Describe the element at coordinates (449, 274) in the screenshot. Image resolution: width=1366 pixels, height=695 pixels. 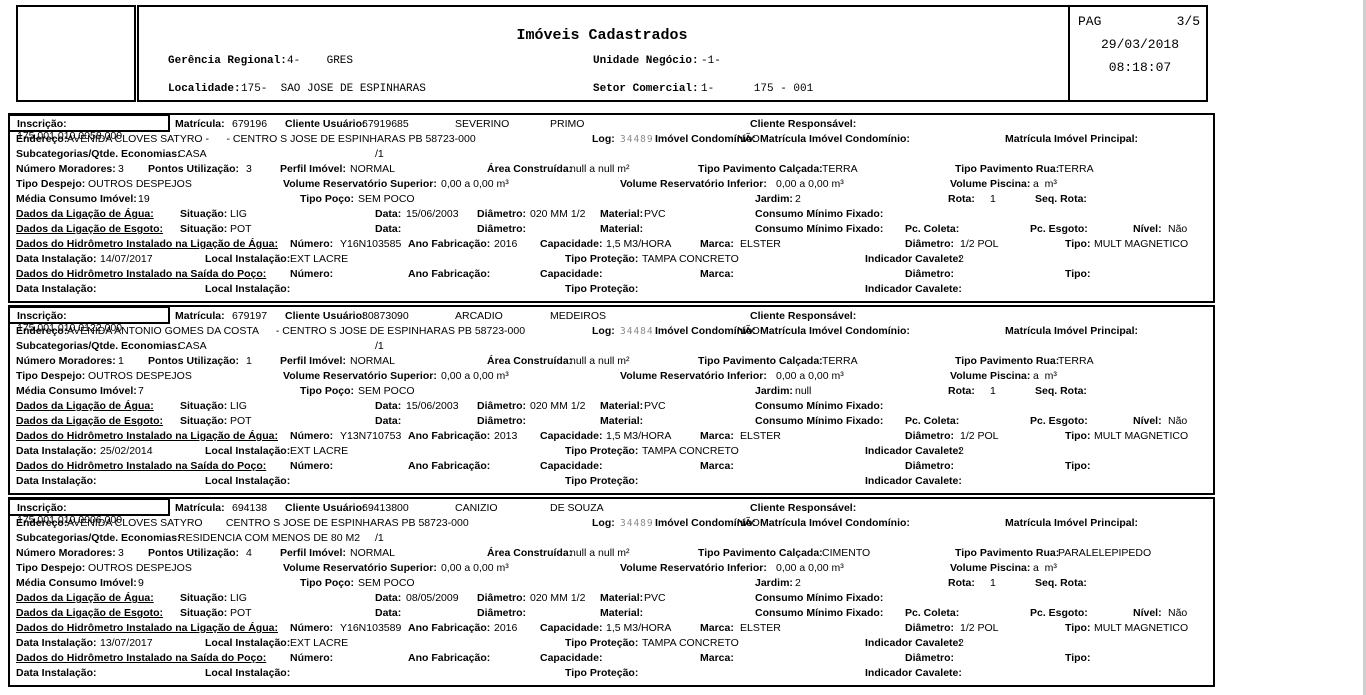
I see `hidrometro-poco-ano-label: Ano Fabricação:` at that location.